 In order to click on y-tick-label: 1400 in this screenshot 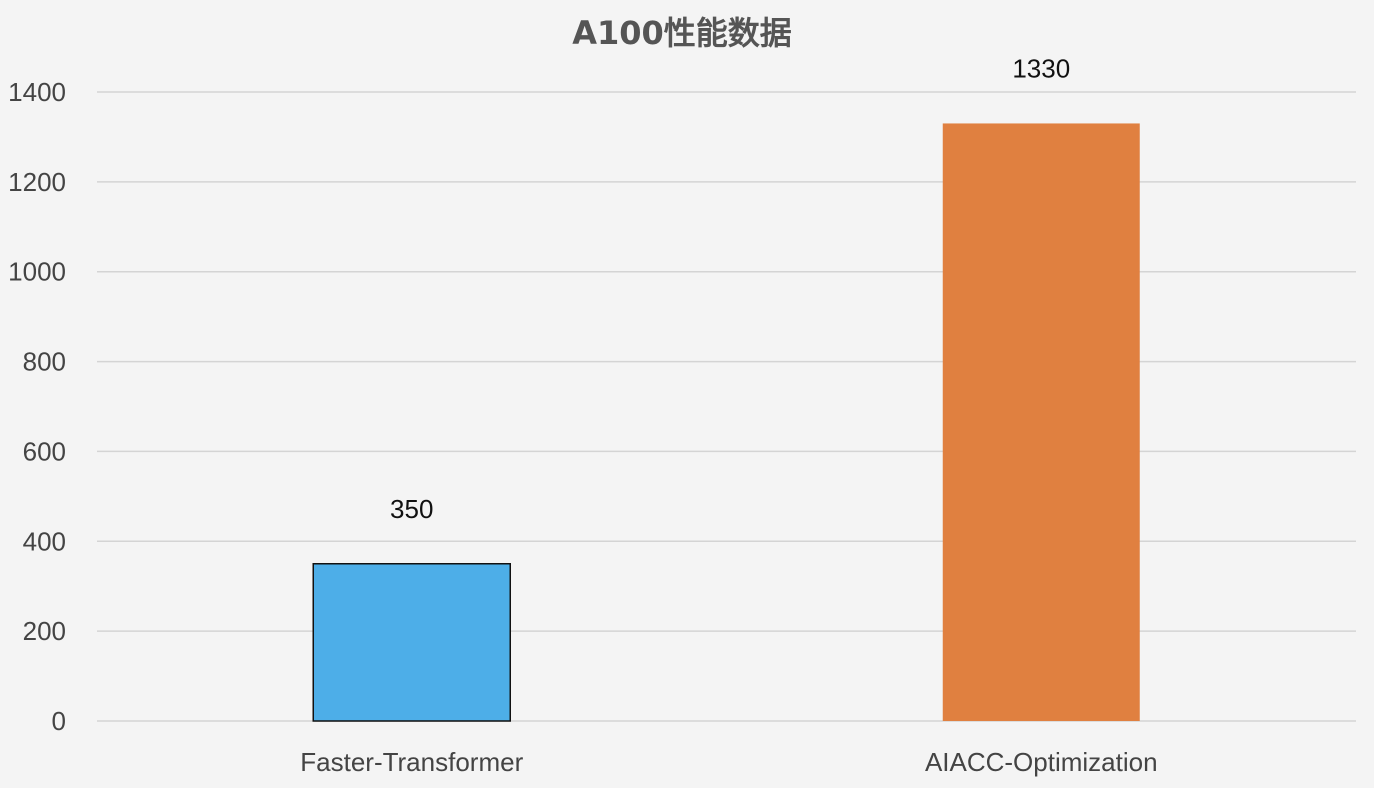, I will do `click(37, 92)`.